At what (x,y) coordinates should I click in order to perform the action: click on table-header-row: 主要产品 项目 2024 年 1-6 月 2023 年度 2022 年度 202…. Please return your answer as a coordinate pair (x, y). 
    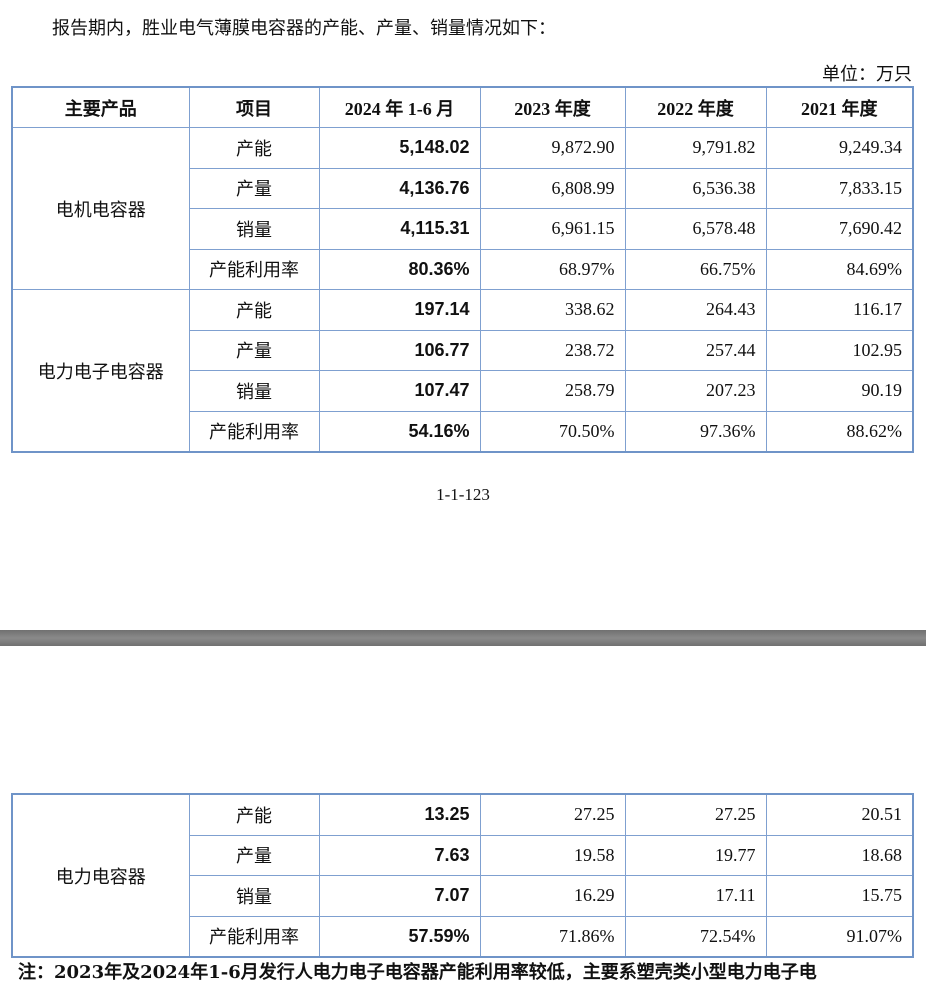
    Looking at the image, I should click on (462, 107).